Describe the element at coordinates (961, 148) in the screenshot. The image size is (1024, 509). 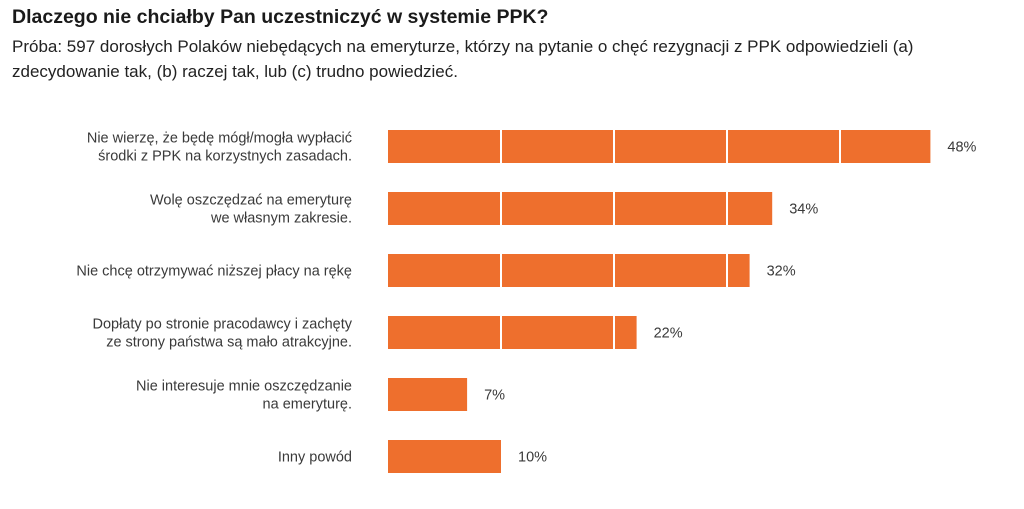
I see `value-label-1: 48%` at that location.